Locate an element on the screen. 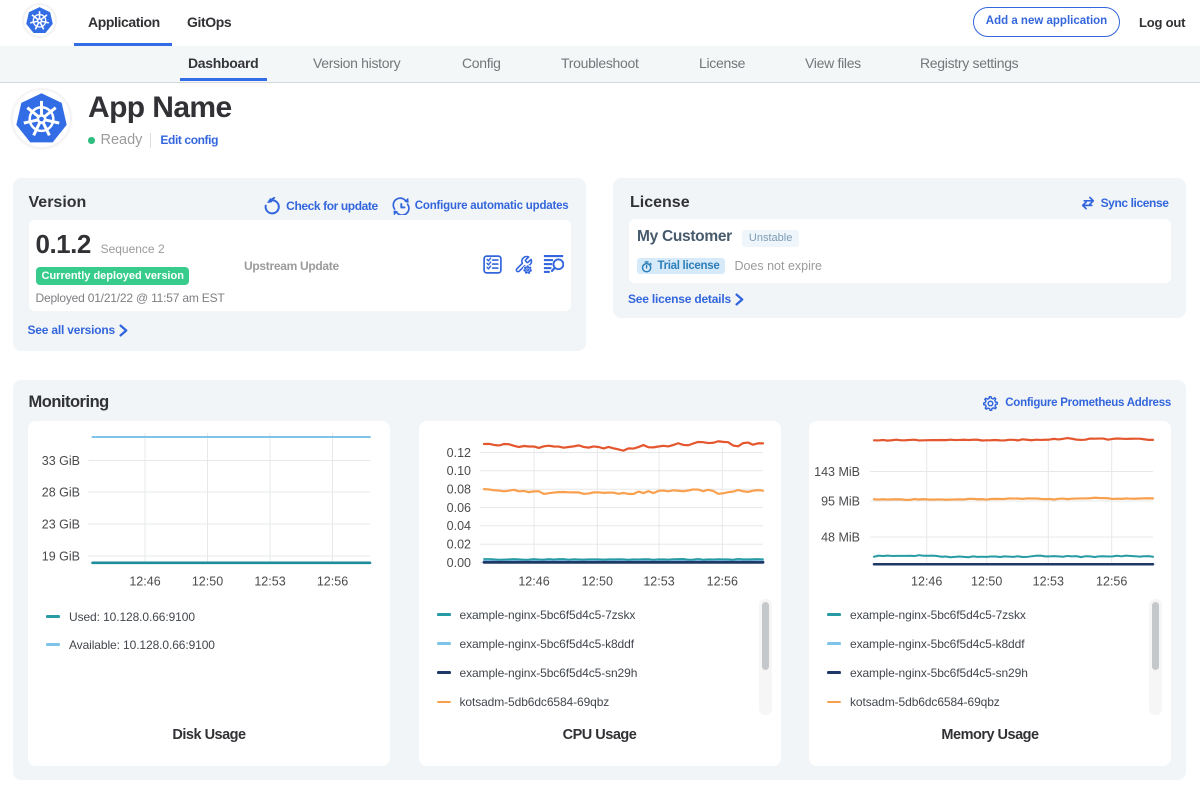 Image resolution: width=1200 pixels, height=796 pixels. svg-text: 143 MiB is located at coordinates (837, 471).